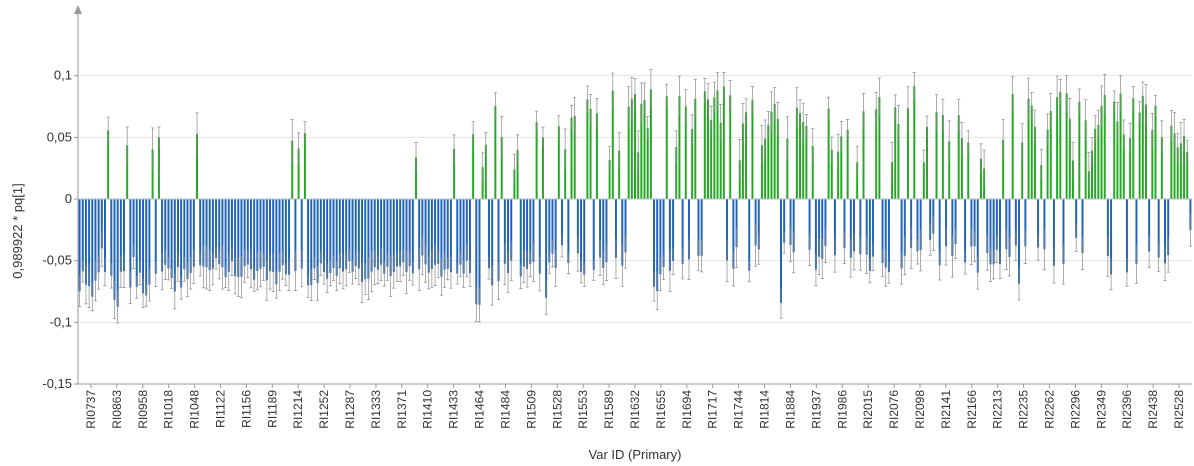 Image resolution: width=1194 pixels, height=466 pixels. What do you see at coordinates (557, 409) in the screenshot?
I see `x-tick-label: RI1528` at bounding box center [557, 409].